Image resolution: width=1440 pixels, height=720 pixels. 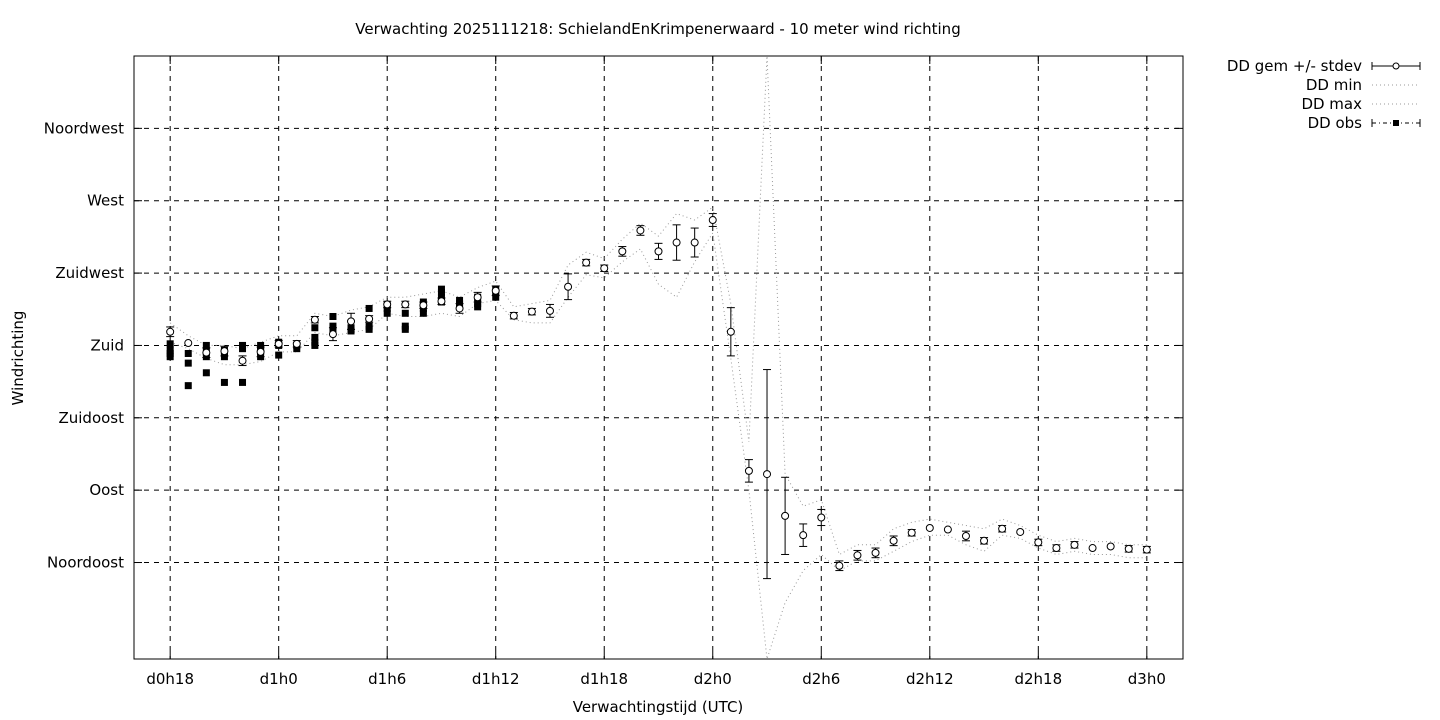 What do you see at coordinates (85, 563) in the screenshot?
I see `y-tick-label: Noordoost` at bounding box center [85, 563].